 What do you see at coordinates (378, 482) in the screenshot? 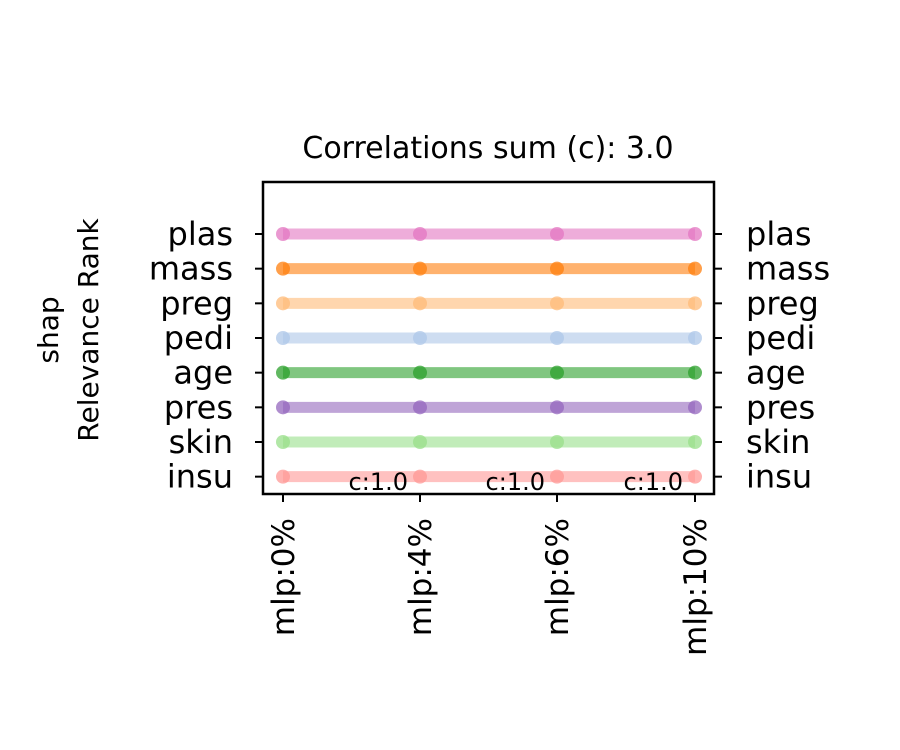
I see `annotation-1: c:1.0` at bounding box center [378, 482].